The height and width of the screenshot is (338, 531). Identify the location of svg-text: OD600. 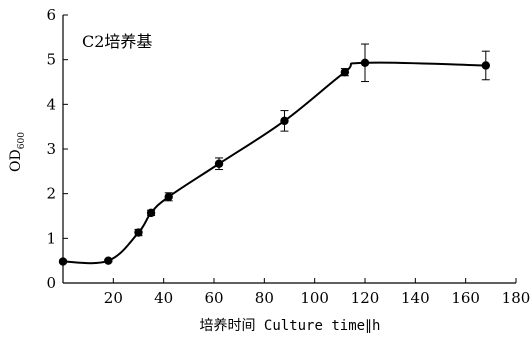
(17, 152).